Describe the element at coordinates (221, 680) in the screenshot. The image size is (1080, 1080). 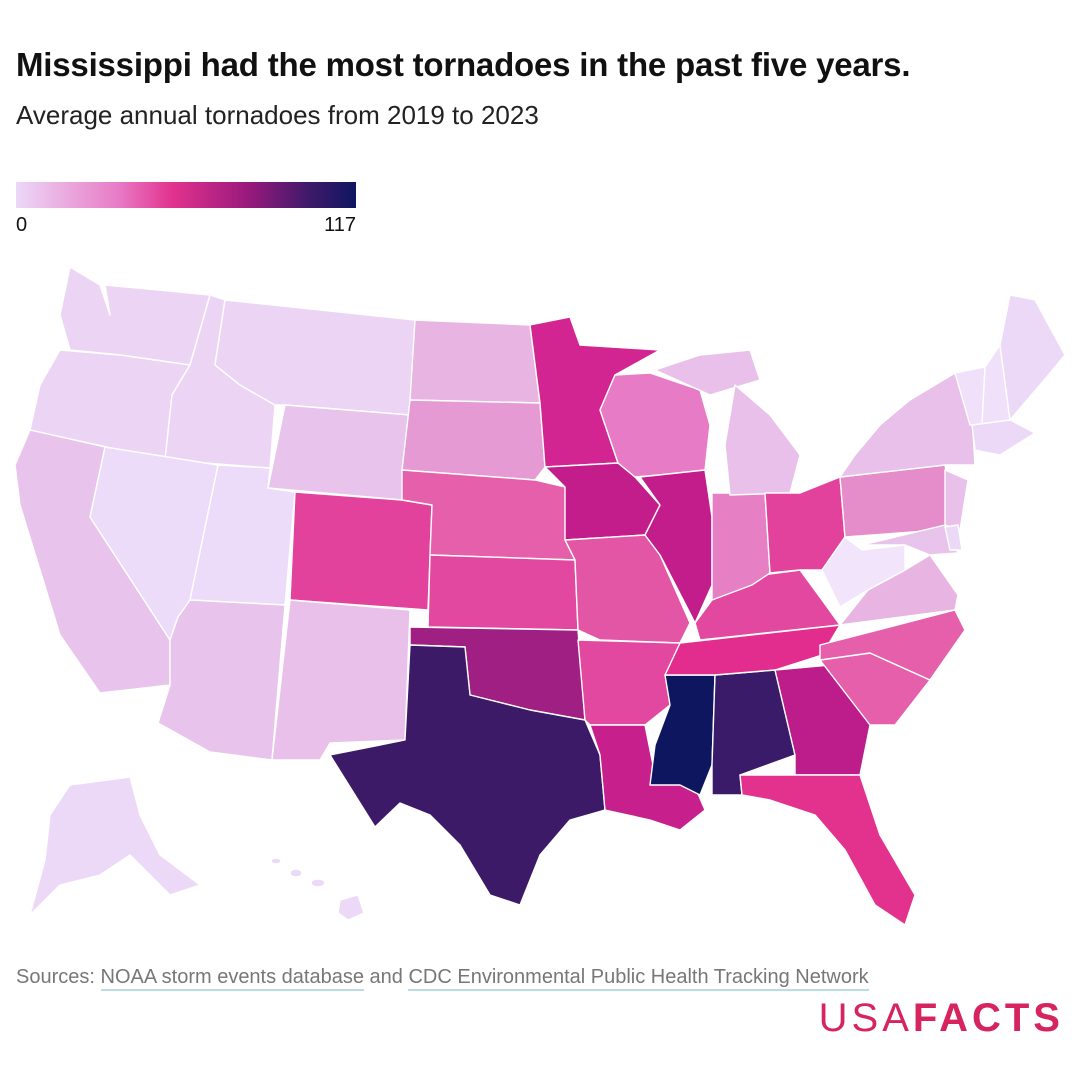
I see `state-AZ` at that location.